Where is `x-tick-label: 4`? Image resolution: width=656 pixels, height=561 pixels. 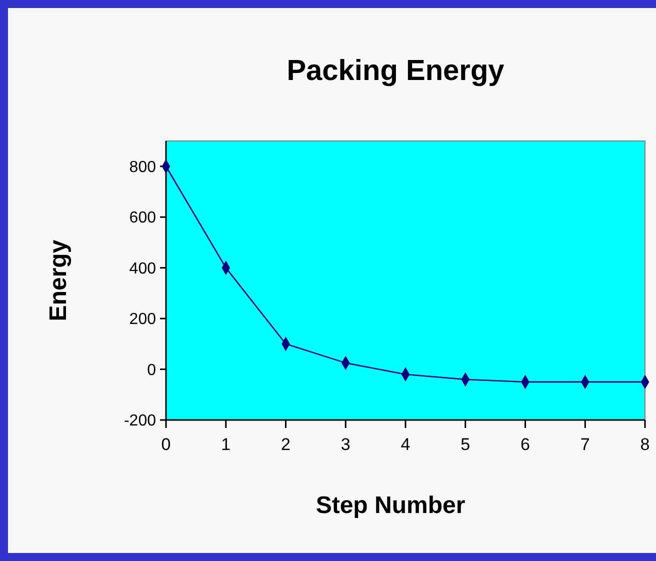
x-tick-label: 4 is located at coordinates (405, 444).